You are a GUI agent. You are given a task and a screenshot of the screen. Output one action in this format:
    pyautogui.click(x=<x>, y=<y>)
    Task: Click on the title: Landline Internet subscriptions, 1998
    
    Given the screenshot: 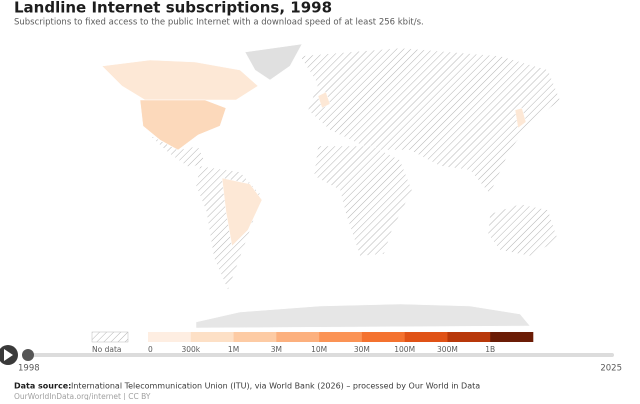 What is the action you would take?
    pyautogui.click(x=173, y=8)
    